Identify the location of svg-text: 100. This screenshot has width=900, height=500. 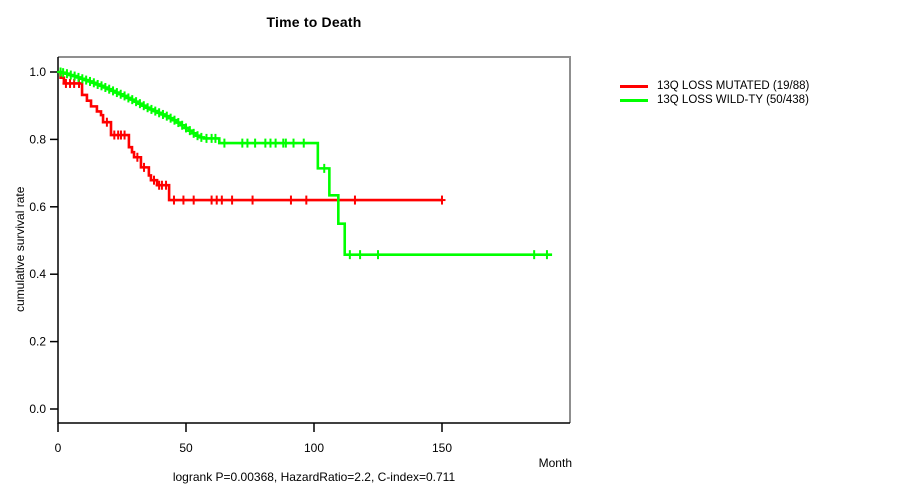
(314, 448).